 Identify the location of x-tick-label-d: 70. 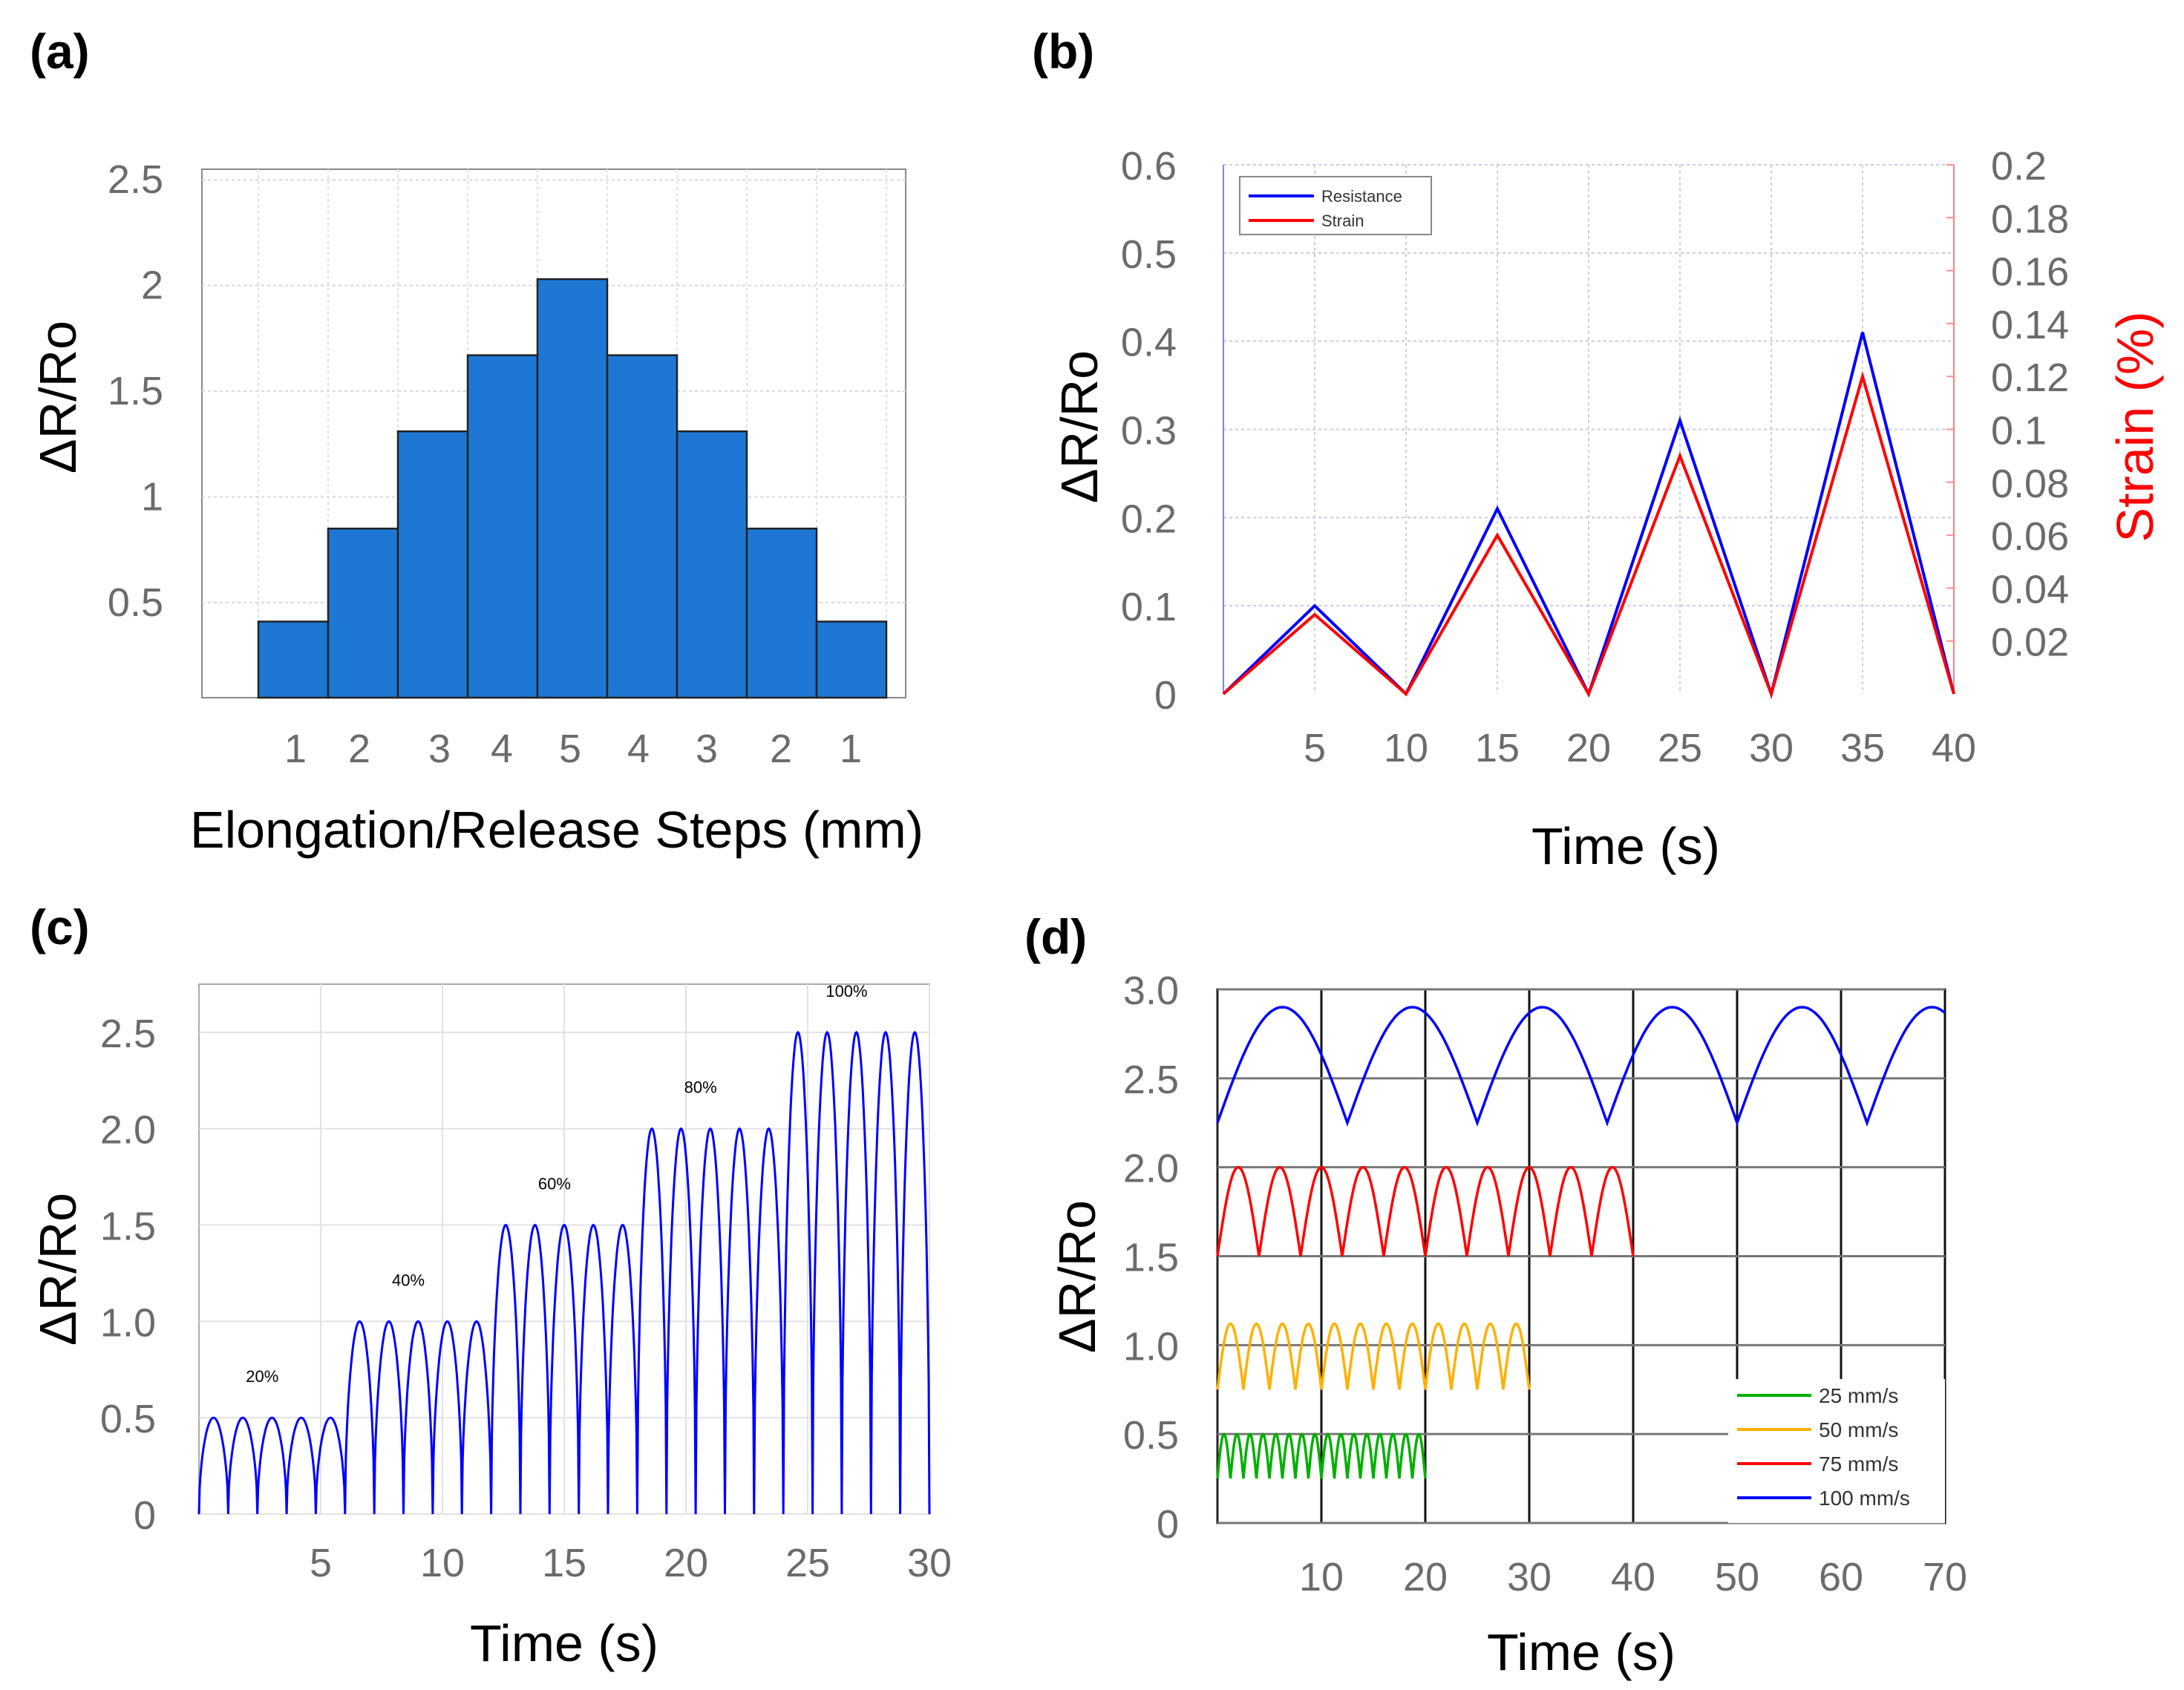
(1945, 1577).